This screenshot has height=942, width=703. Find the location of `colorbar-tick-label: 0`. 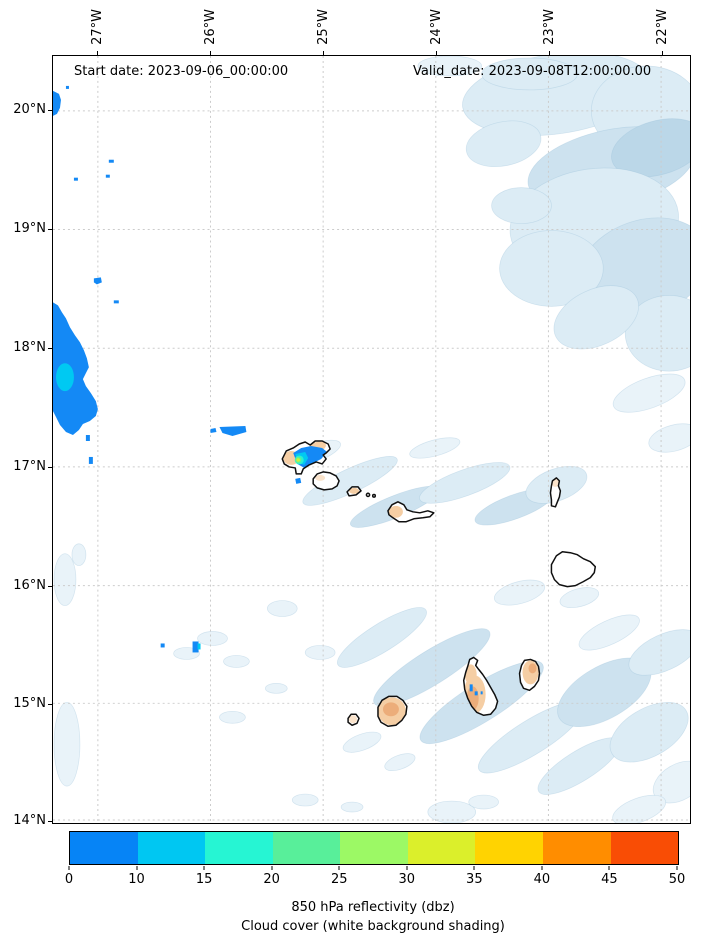

colorbar-tick-label: 0 is located at coordinates (69, 879).